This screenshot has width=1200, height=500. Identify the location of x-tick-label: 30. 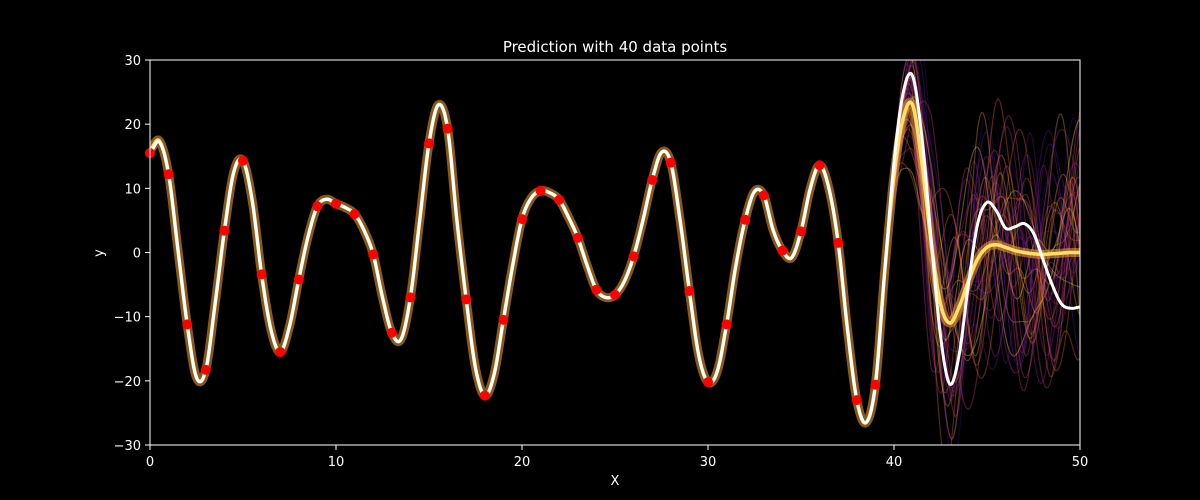
(708, 462).